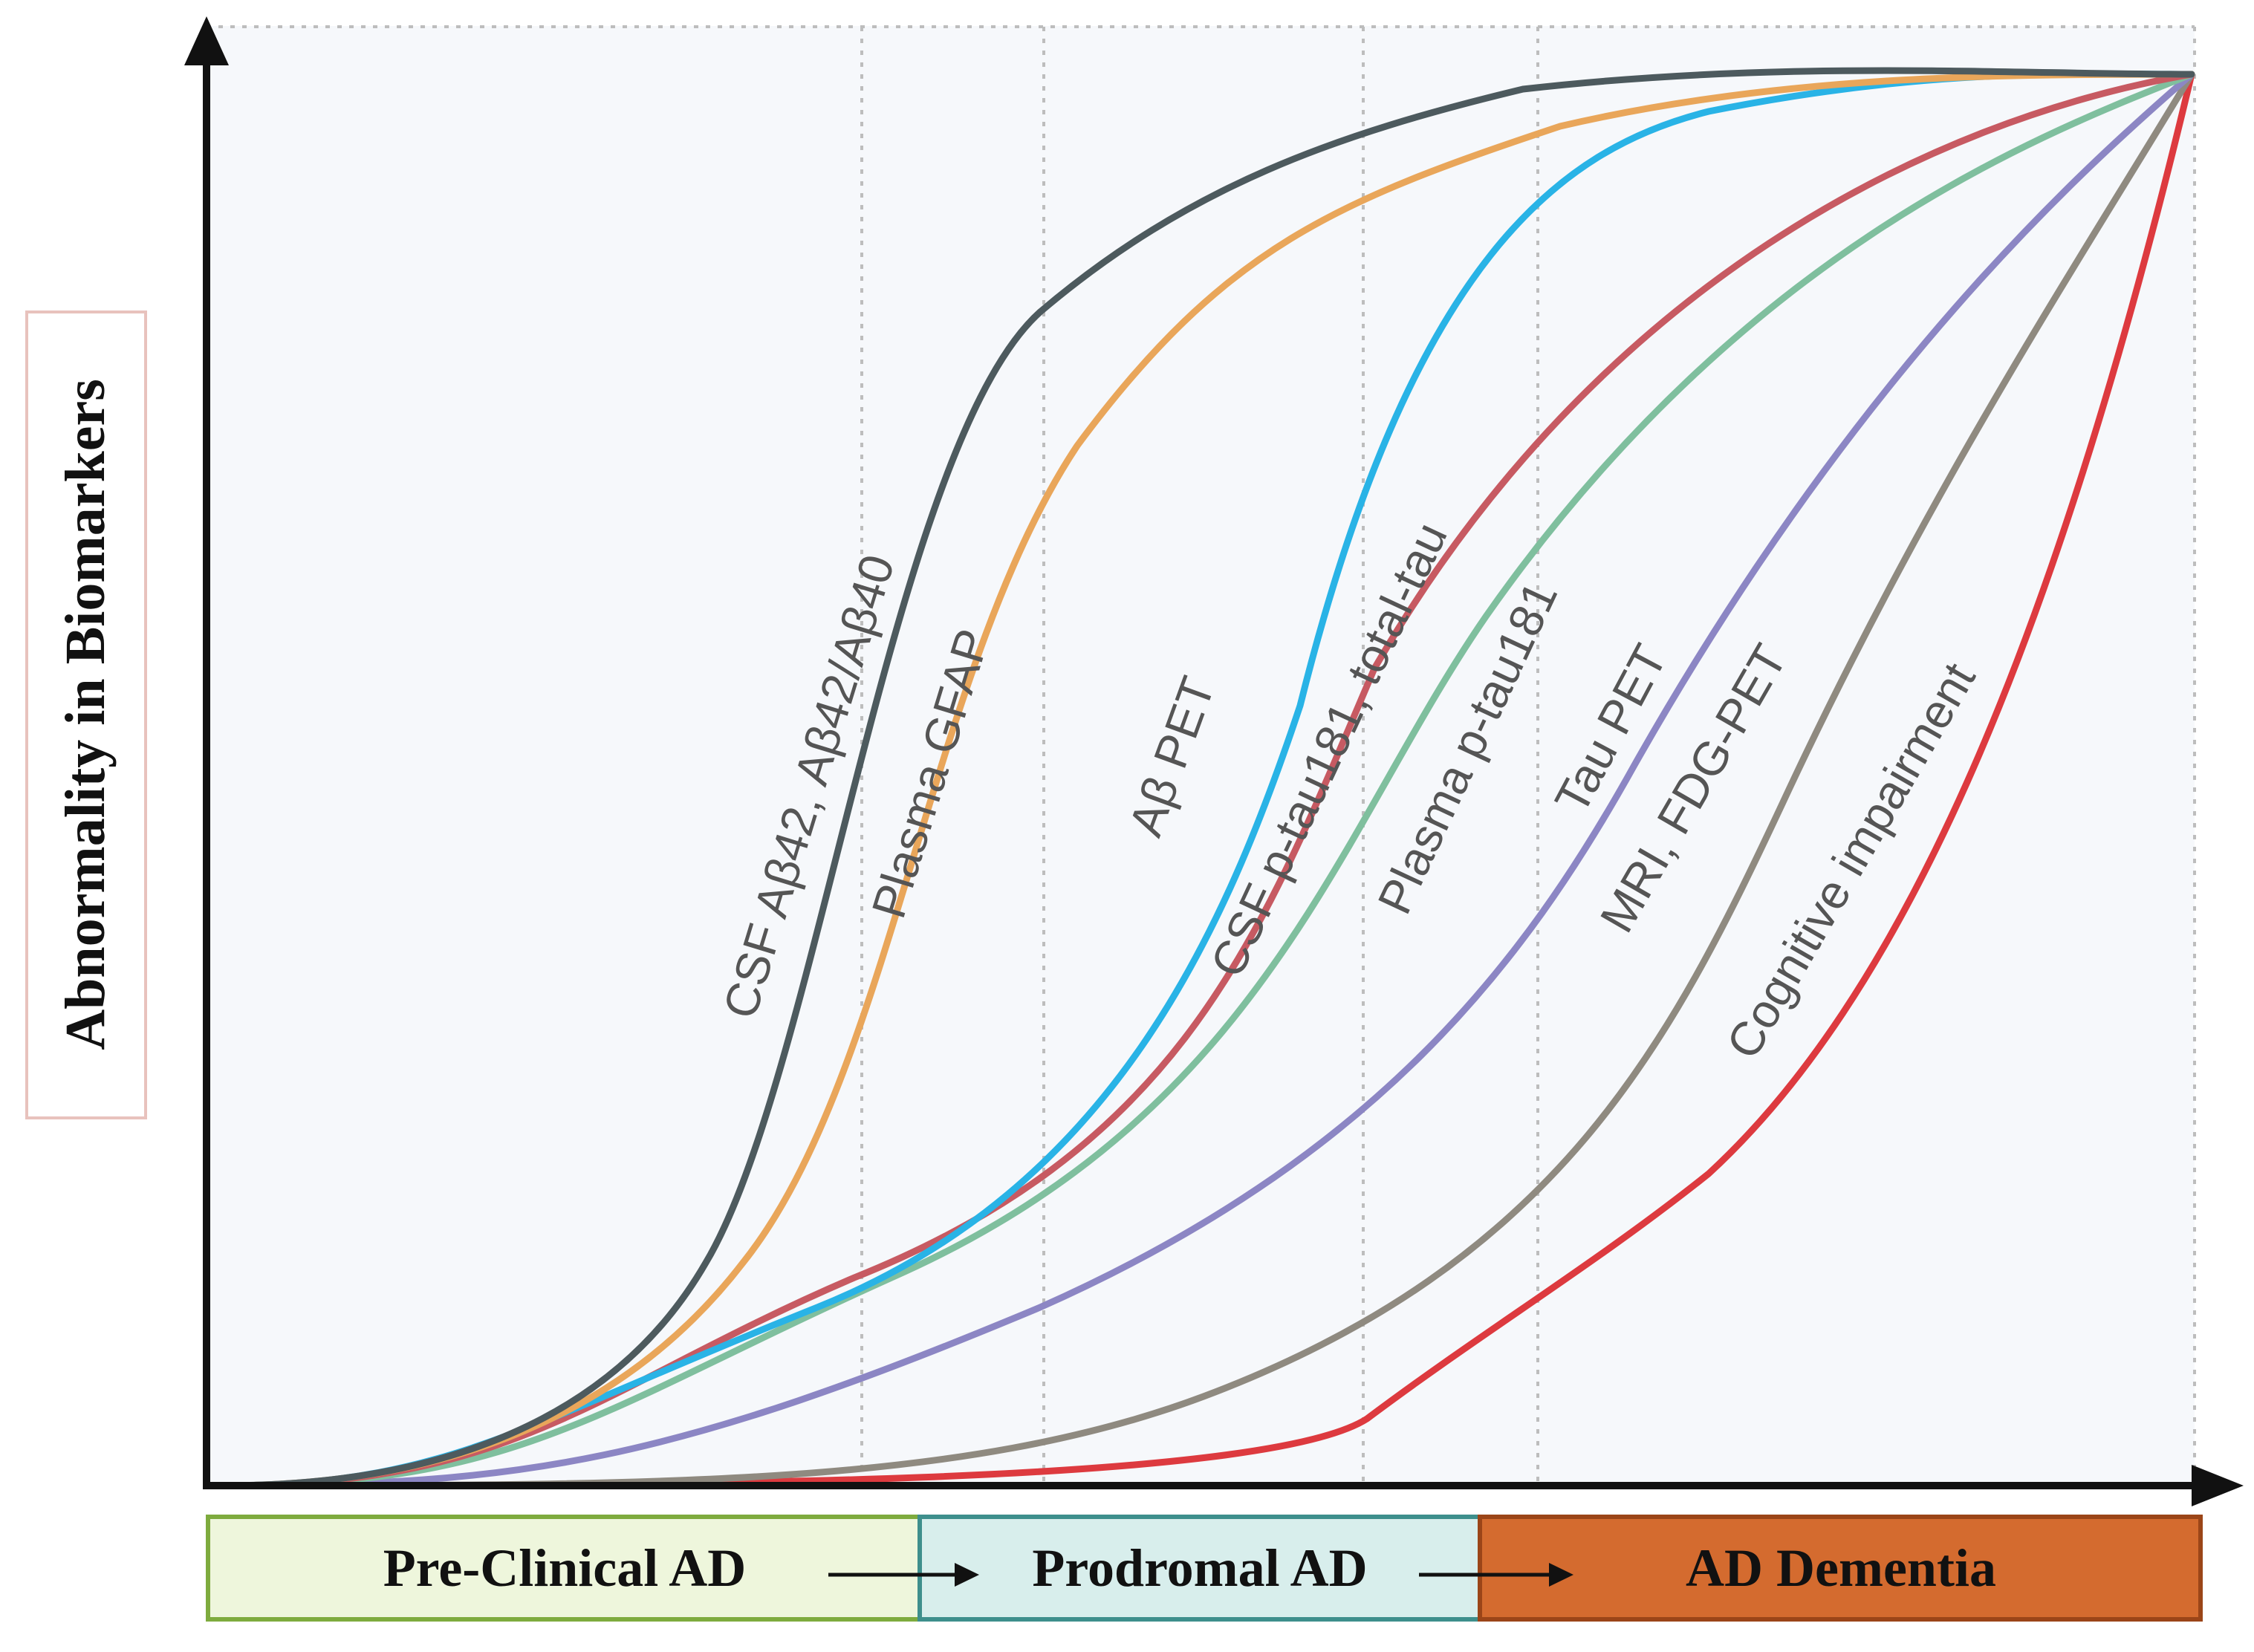 Image resolution: width=2254 pixels, height=1652 pixels. Describe the element at coordinates (206, 41) in the screenshot. I see `y-axis-arrowhead` at that location.